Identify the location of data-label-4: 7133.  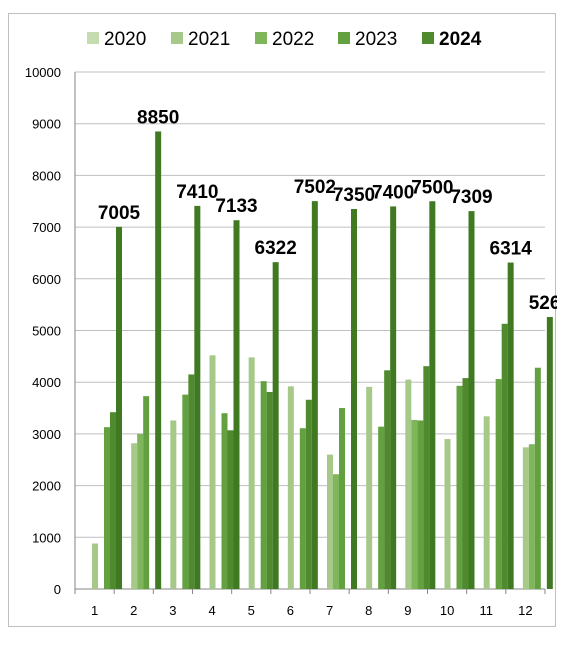
(236, 206).